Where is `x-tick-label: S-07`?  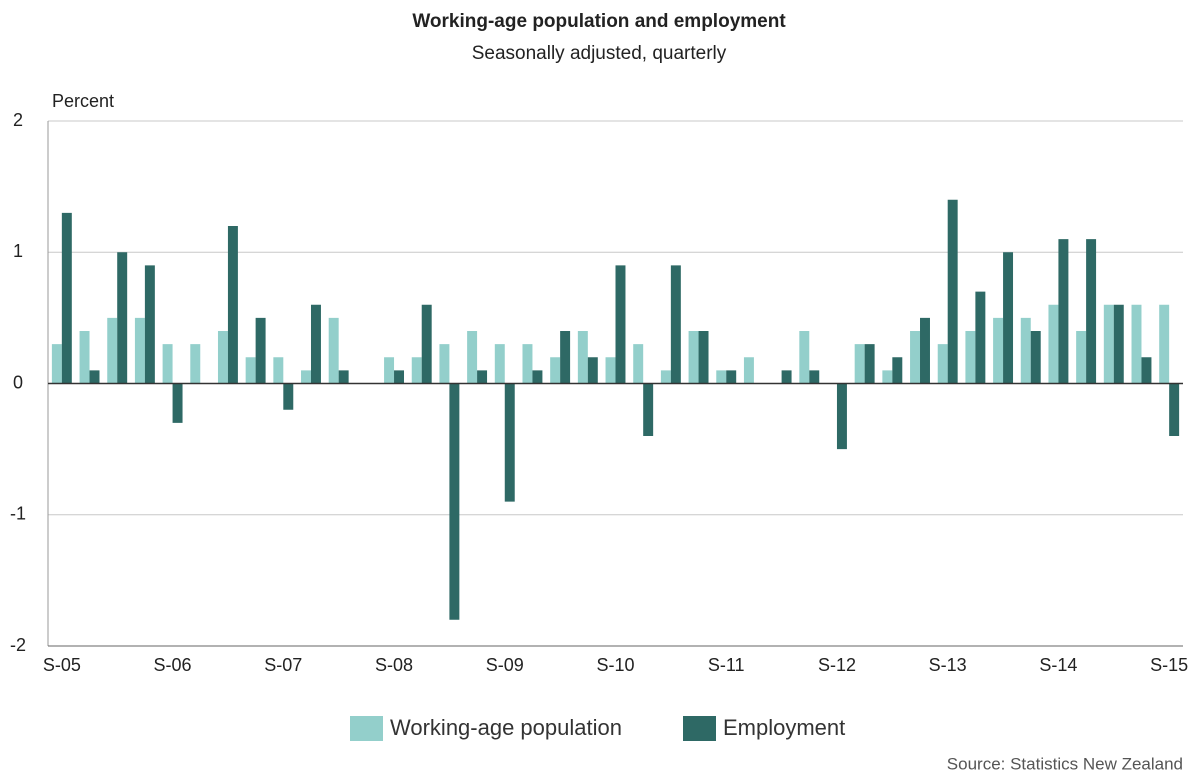
x-tick-label: S-07 is located at coordinates (283, 665).